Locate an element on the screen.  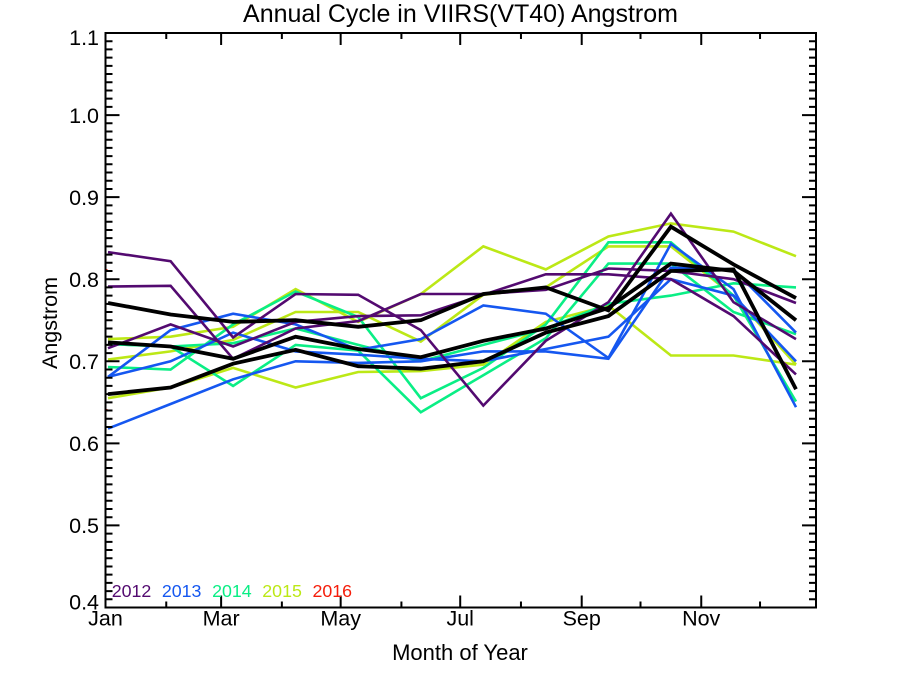
svg-text: Sep is located at coordinates (582, 619).